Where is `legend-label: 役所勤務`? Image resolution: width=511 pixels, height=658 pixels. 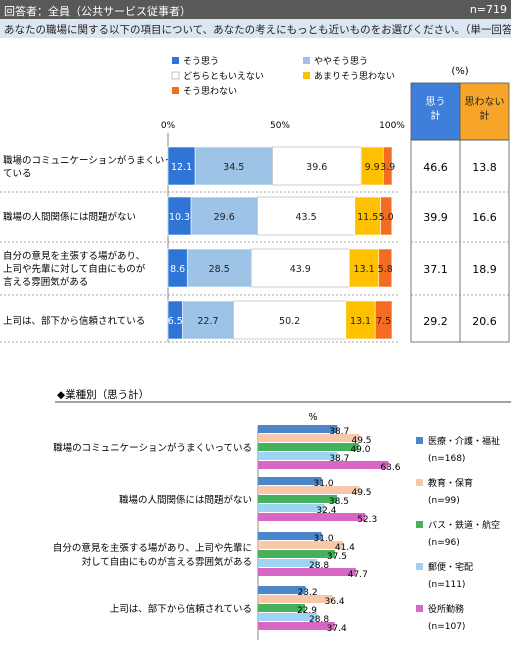 legend-label: 役所勤務 is located at coordinates (446, 609).